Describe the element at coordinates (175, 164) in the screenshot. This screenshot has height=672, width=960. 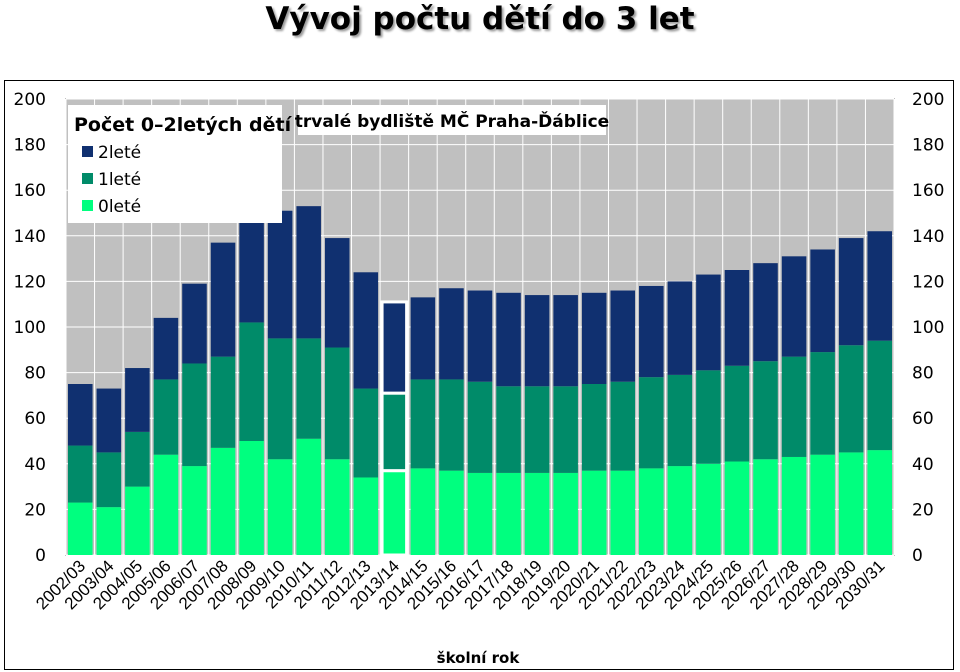
I see `legend-box` at that location.